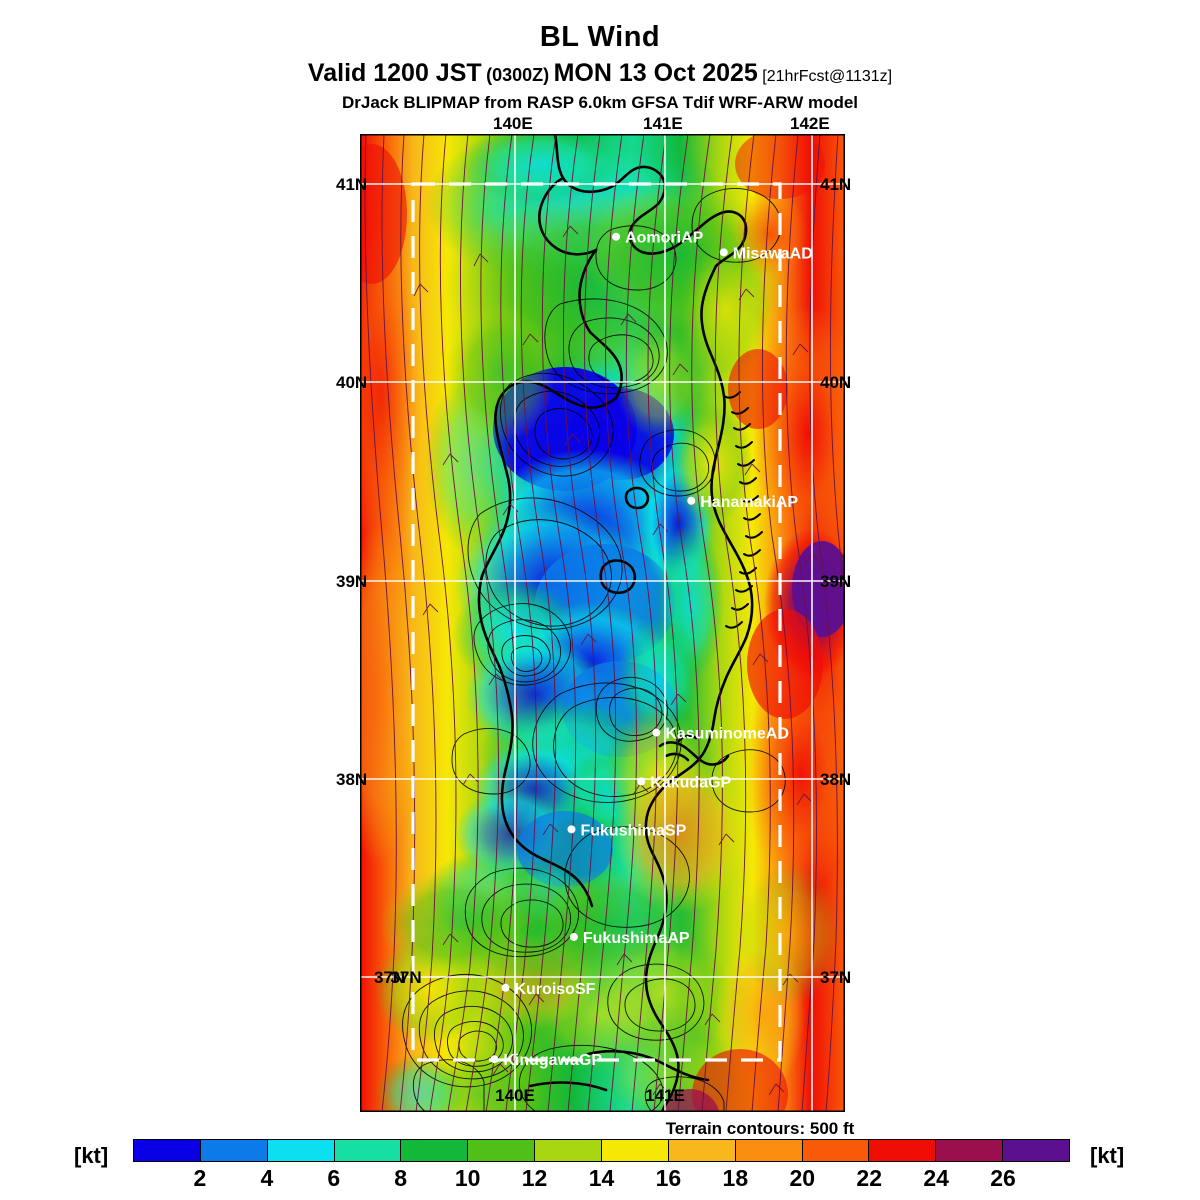 The height and width of the screenshot is (1200, 1200). I want to click on station-marker-hanamakiap: HanamakiAP, so click(742, 502).